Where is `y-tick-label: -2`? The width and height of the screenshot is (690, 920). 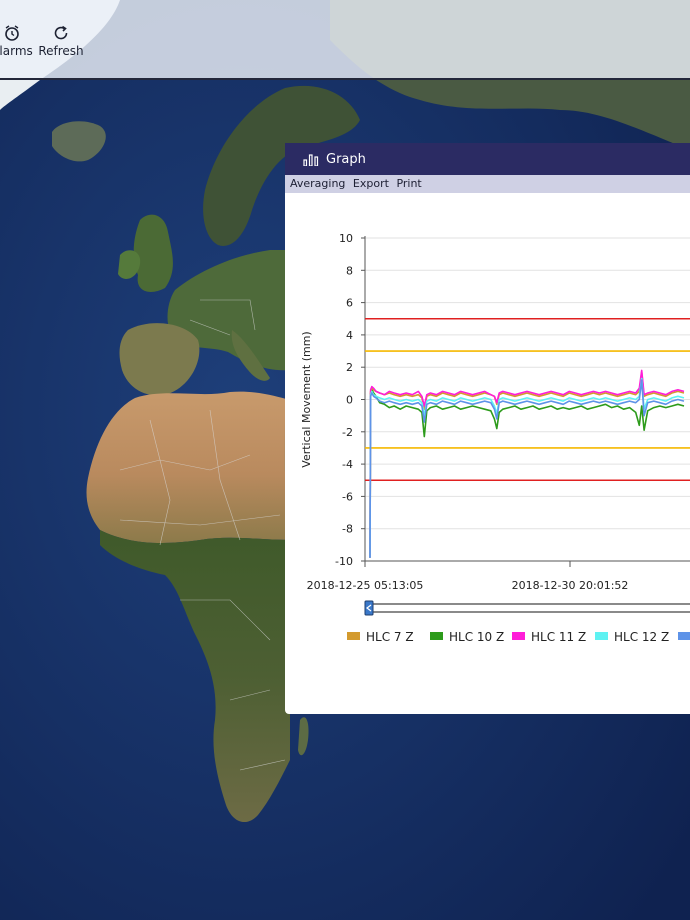
y-tick-label: -2 is located at coordinates (347, 432).